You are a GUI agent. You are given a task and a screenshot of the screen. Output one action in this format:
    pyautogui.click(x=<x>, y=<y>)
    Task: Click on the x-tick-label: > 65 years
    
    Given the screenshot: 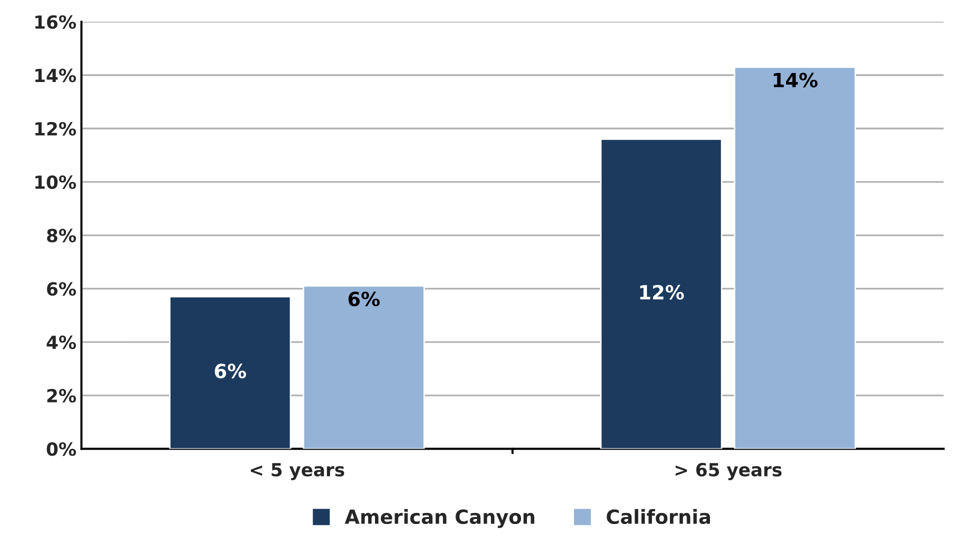 What is the action you would take?
    pyautogui.click(x=729, y=471)
    